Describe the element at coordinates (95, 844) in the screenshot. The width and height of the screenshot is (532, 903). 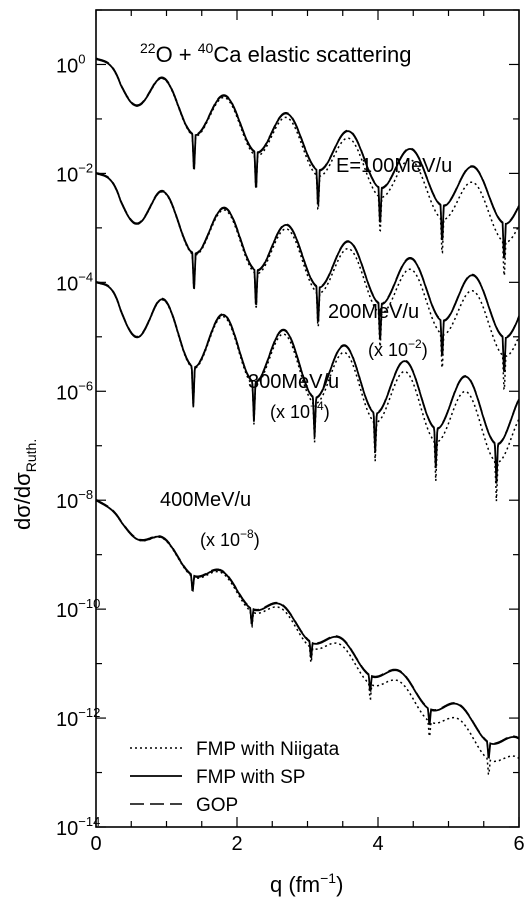
I see `x-tick-label: 0` at that location.